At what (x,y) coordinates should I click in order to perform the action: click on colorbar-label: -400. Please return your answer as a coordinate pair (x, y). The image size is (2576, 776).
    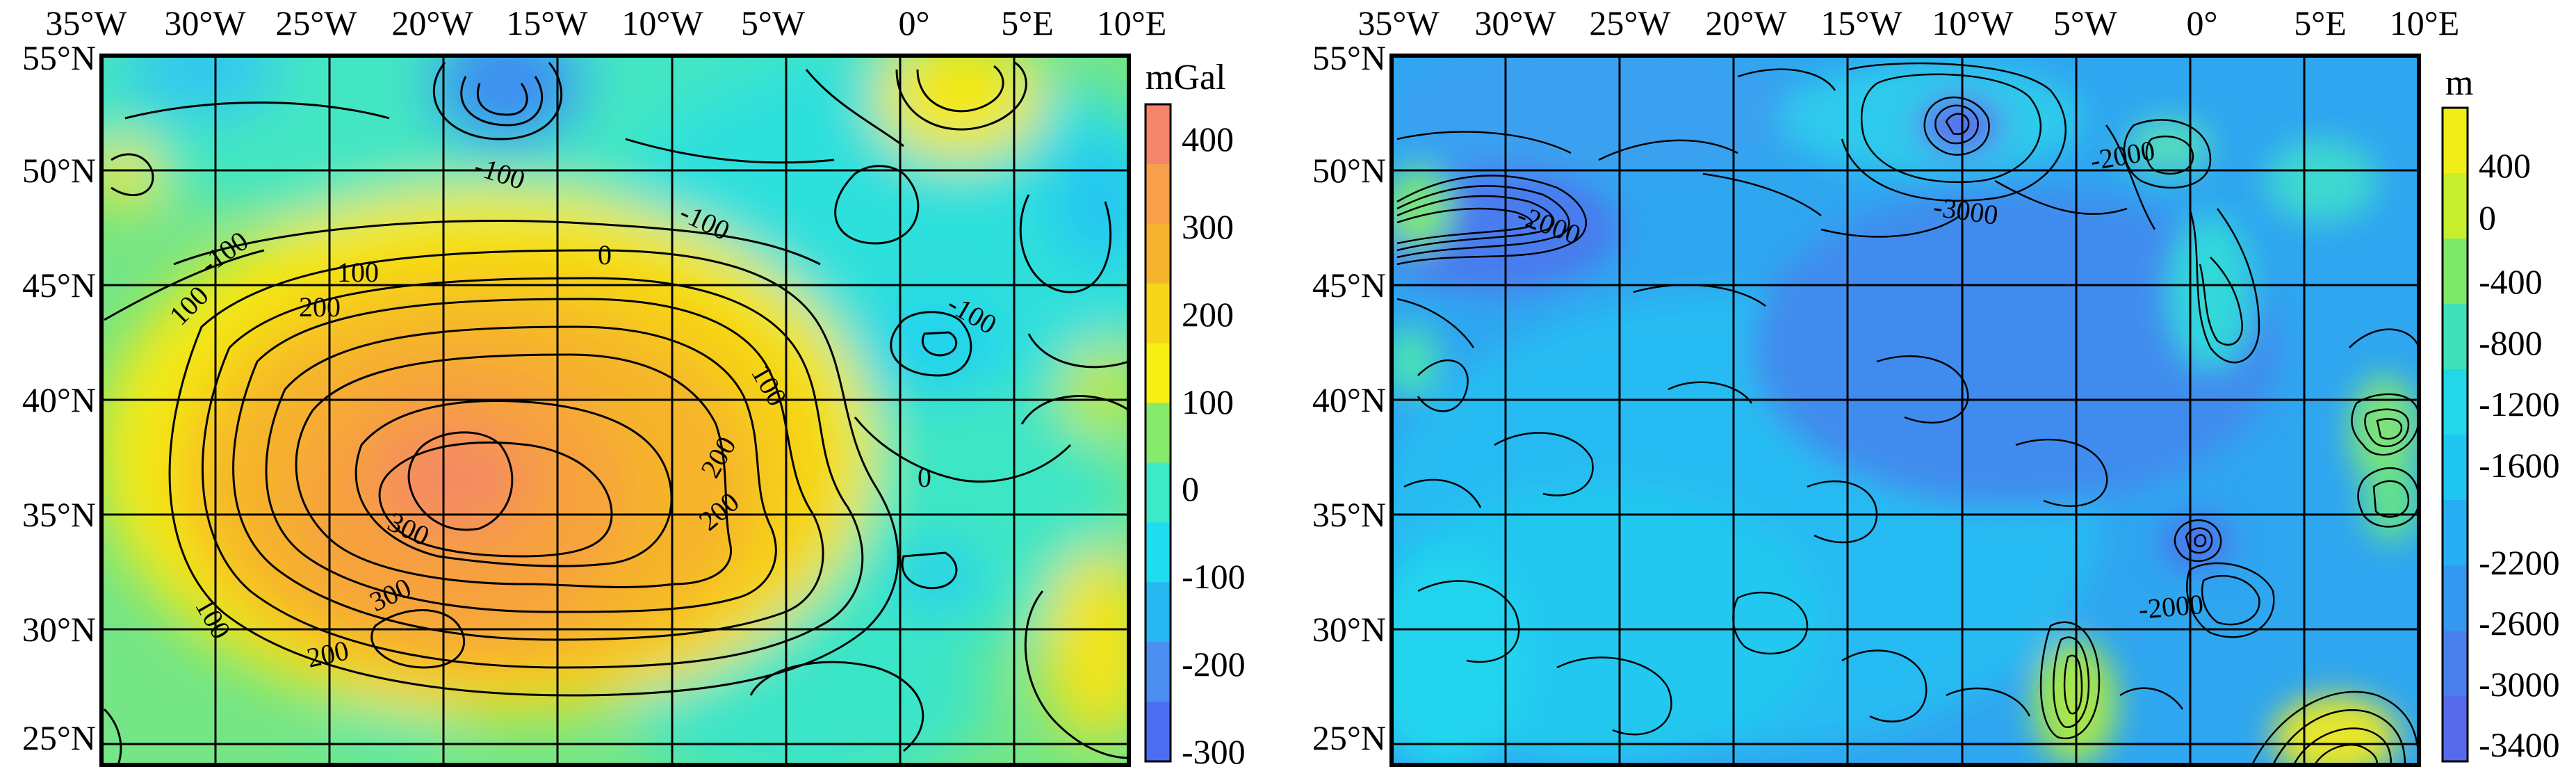
    Looking at the image, I should click on (2511, 281).